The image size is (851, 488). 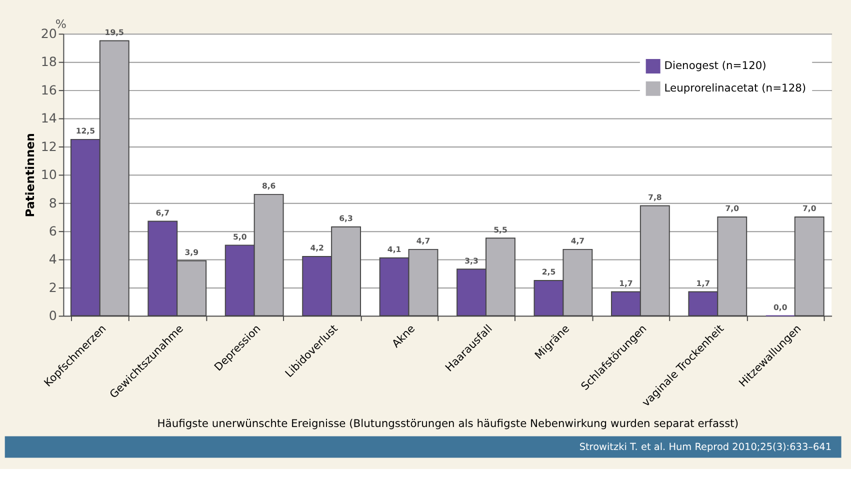 I want to click on y-tick-label: 14, so click(x=48, y=118).